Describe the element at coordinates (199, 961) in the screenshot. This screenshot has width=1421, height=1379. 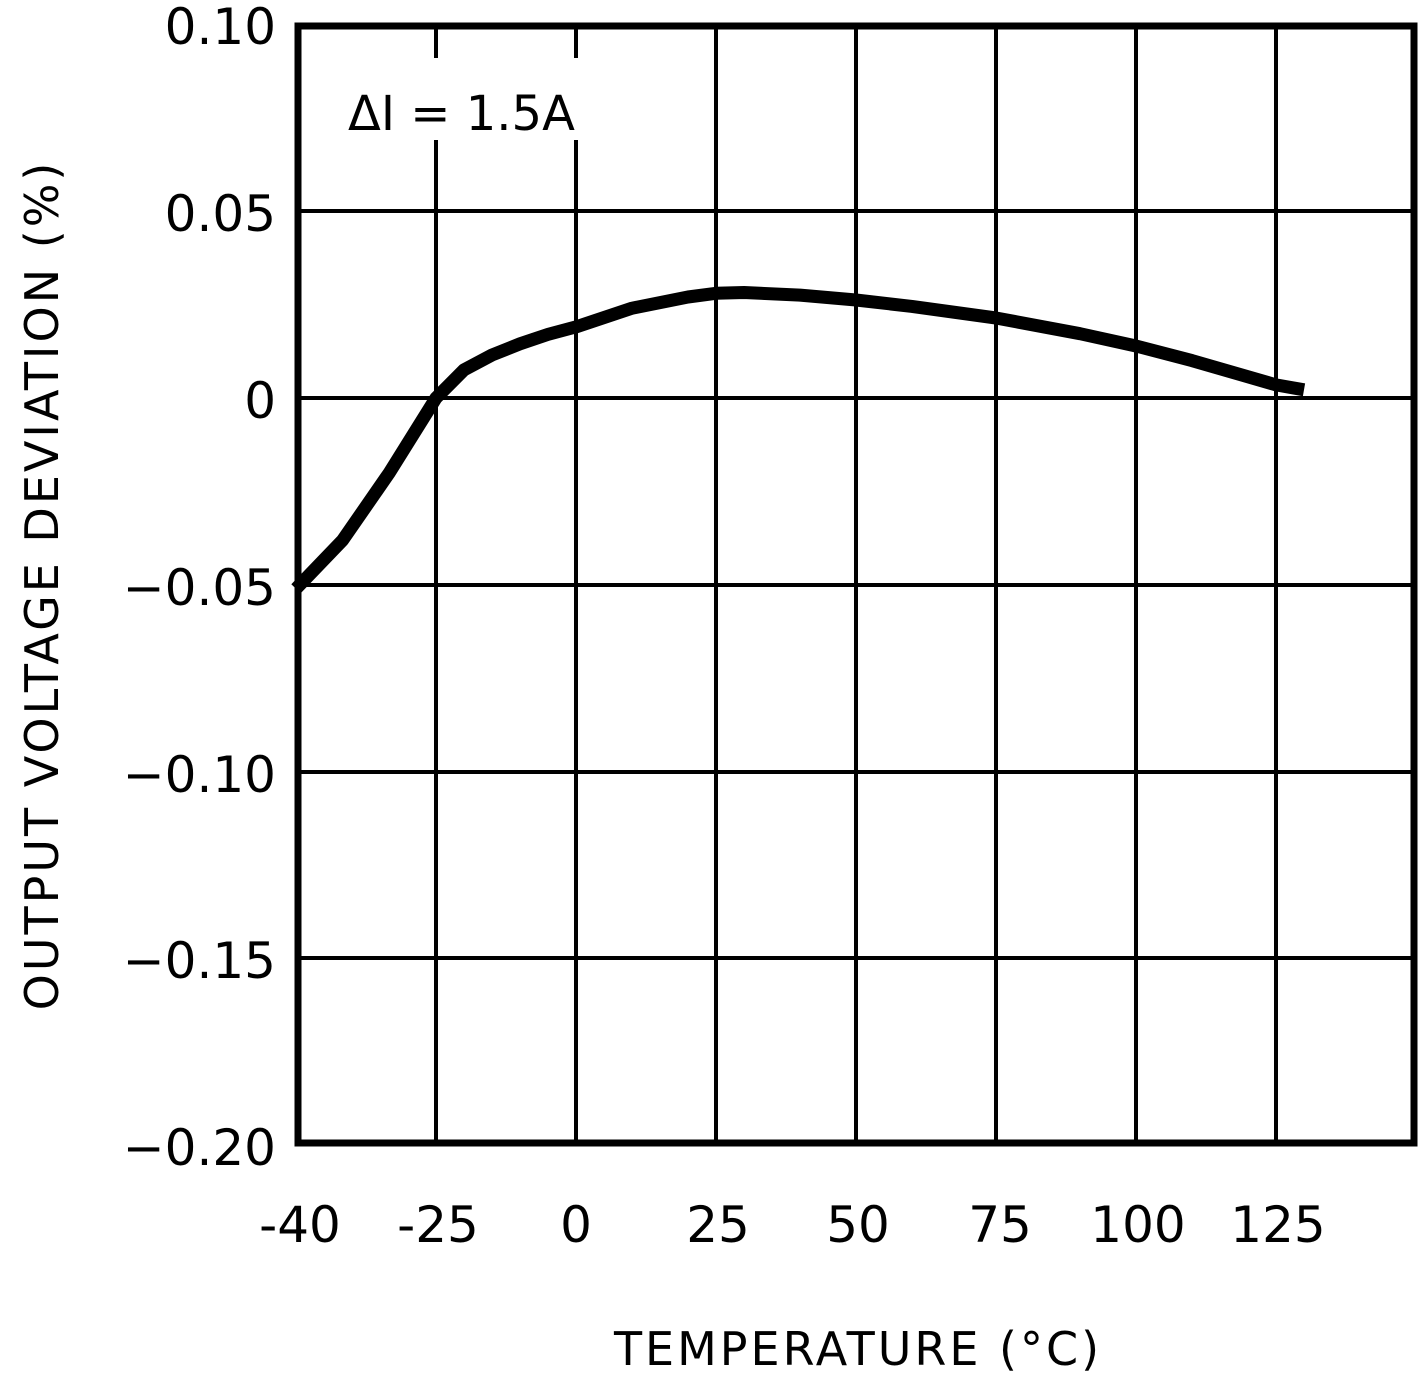
I see `y-tick: −0.15` at that location.